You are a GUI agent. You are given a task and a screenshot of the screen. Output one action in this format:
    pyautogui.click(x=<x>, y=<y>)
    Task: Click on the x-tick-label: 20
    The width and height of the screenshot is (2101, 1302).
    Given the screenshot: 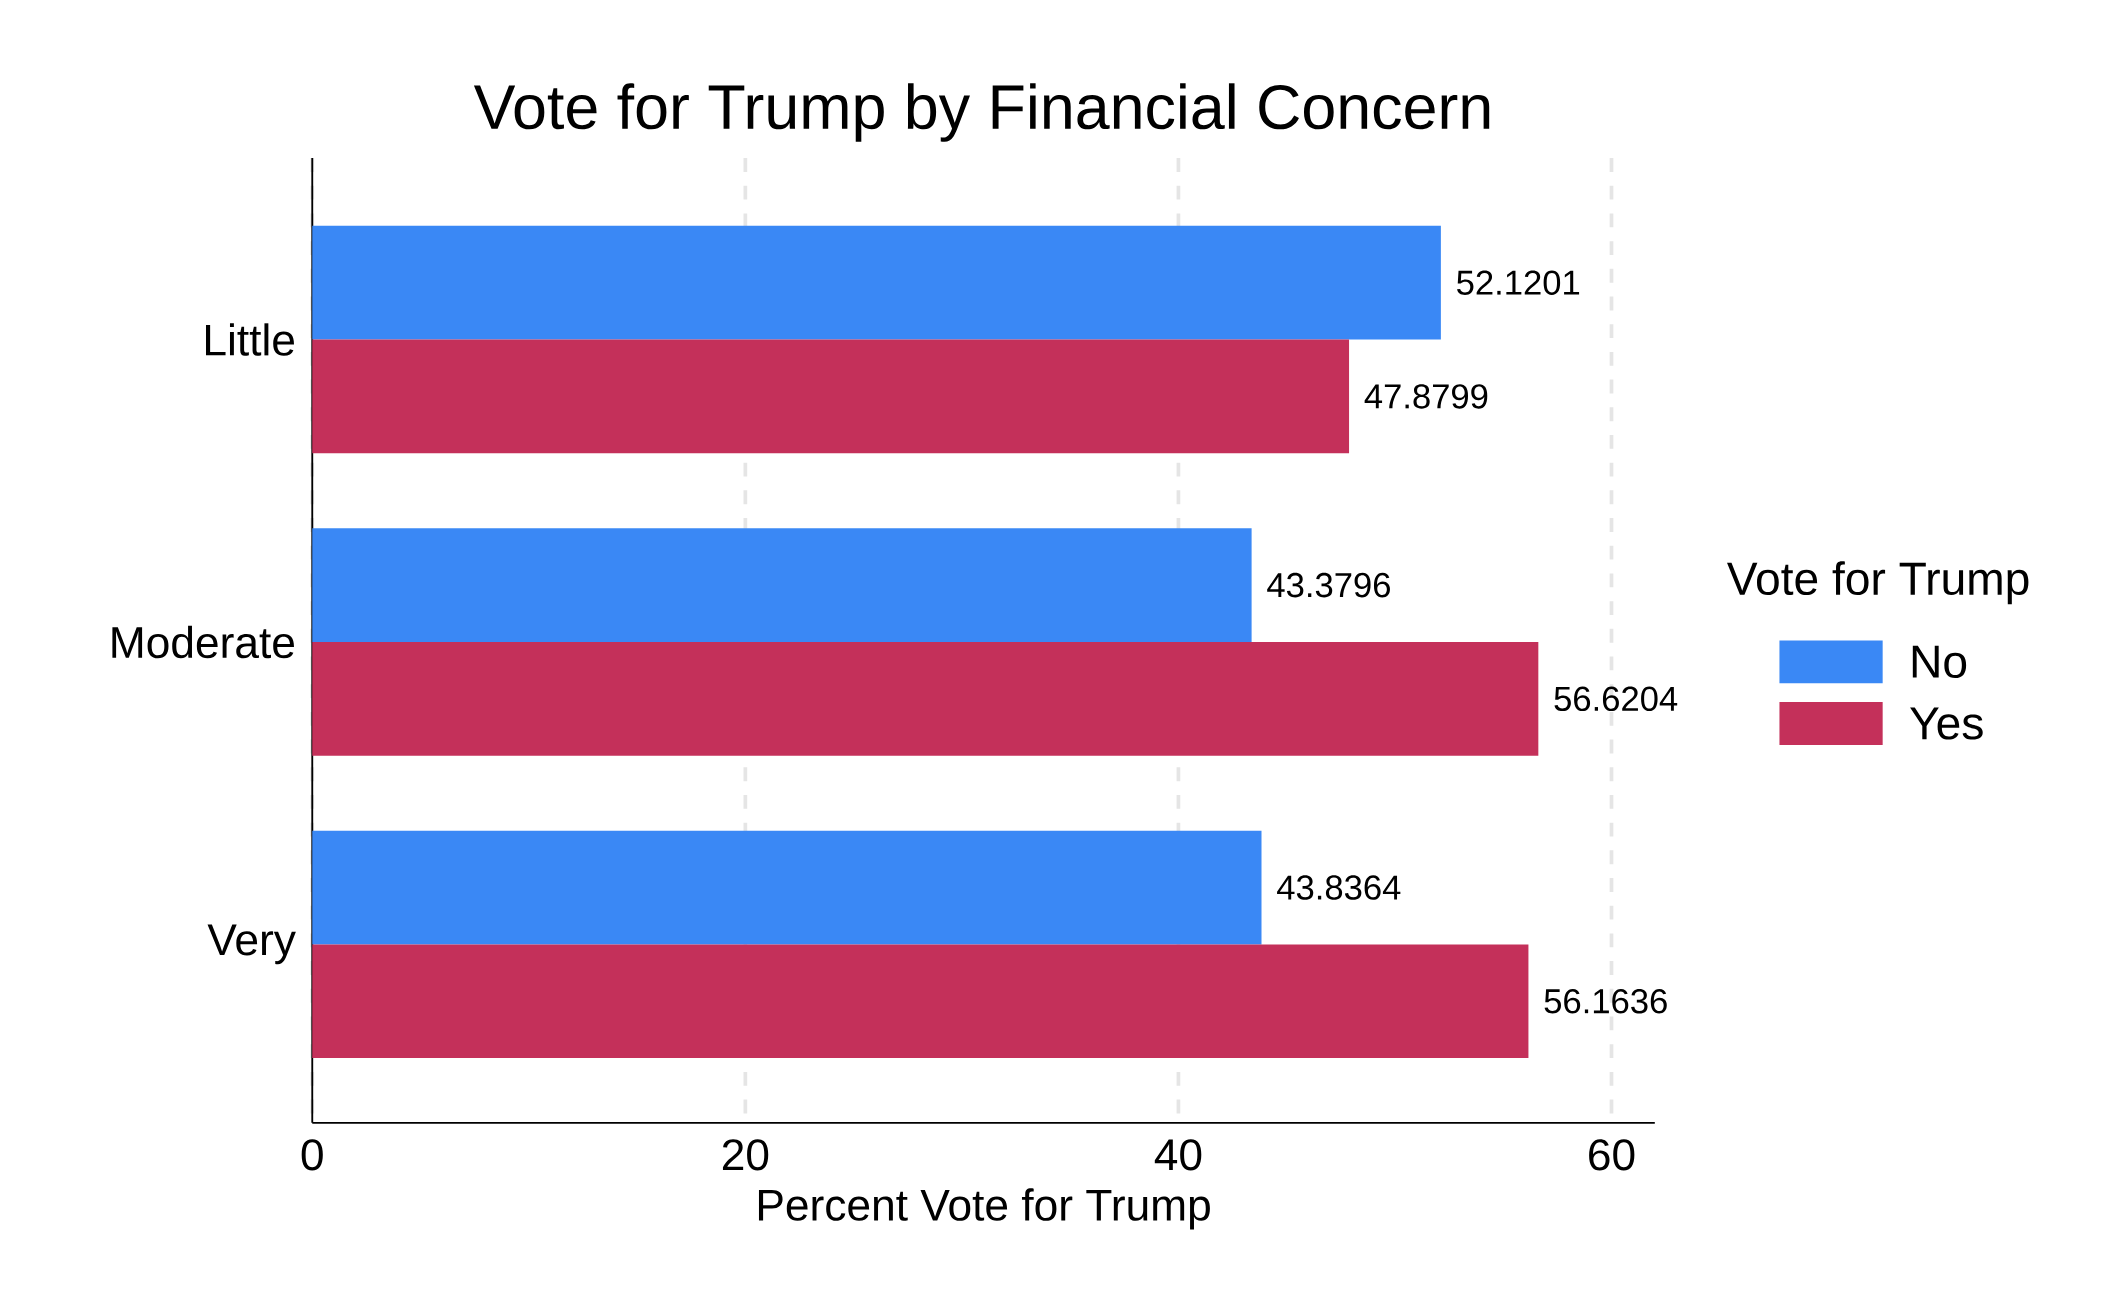 What is the action you would take?
    pyautogui.click(x=745, y=1155)
    